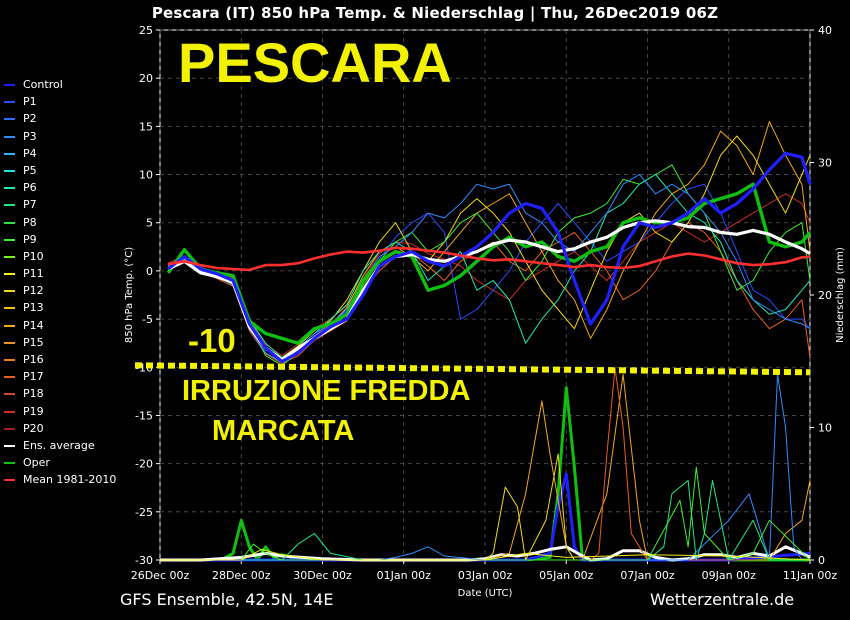  What do you see at coordinates (129, 295) in the screenshot?
I see `y-axis-left-label: 850 hPa Temp. (°C)` at bounding box center [129, 295].